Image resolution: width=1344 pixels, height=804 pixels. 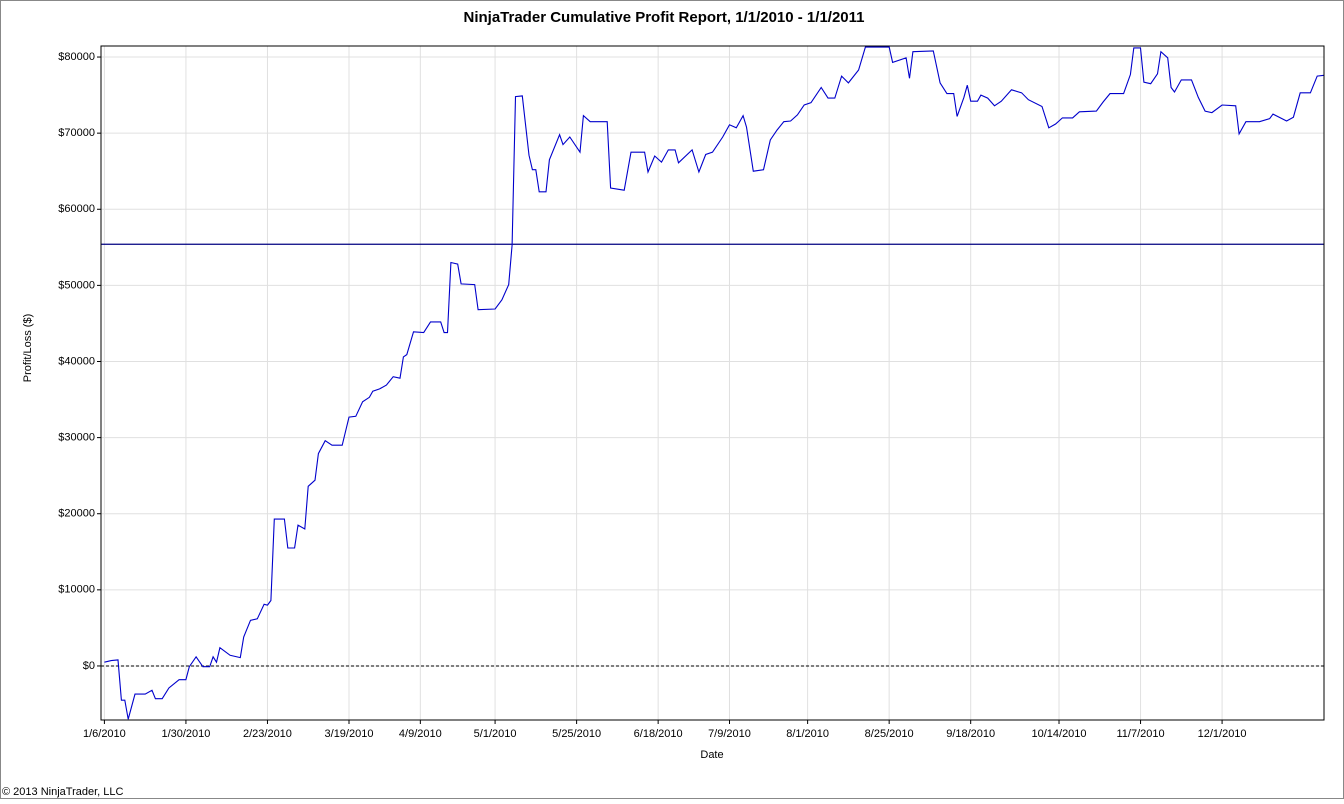 What do you see at coordinates (76, 133) in the screenshot?
I see `y-tick-label: $70000` at bounding box center [76, 133].